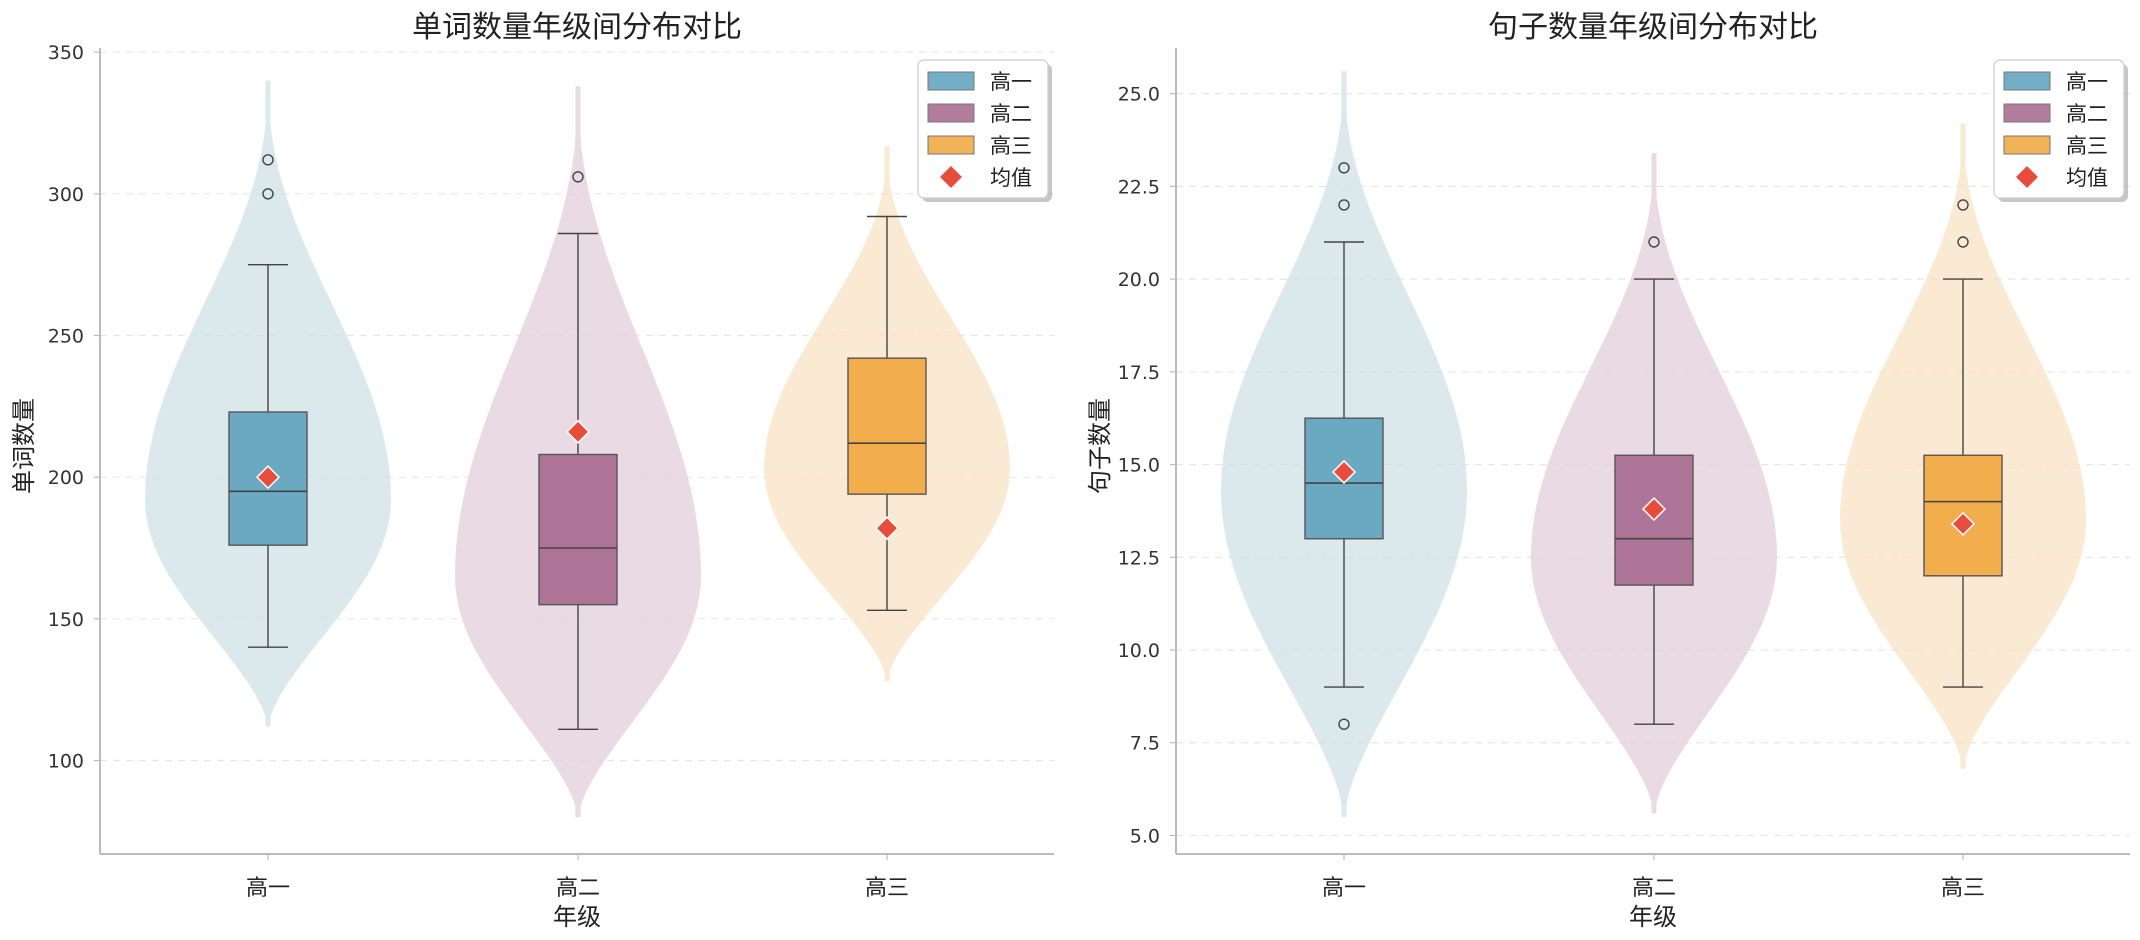 The image size is (2140, 940). I want to click on y-tick-label: 100, so click(66, 762).